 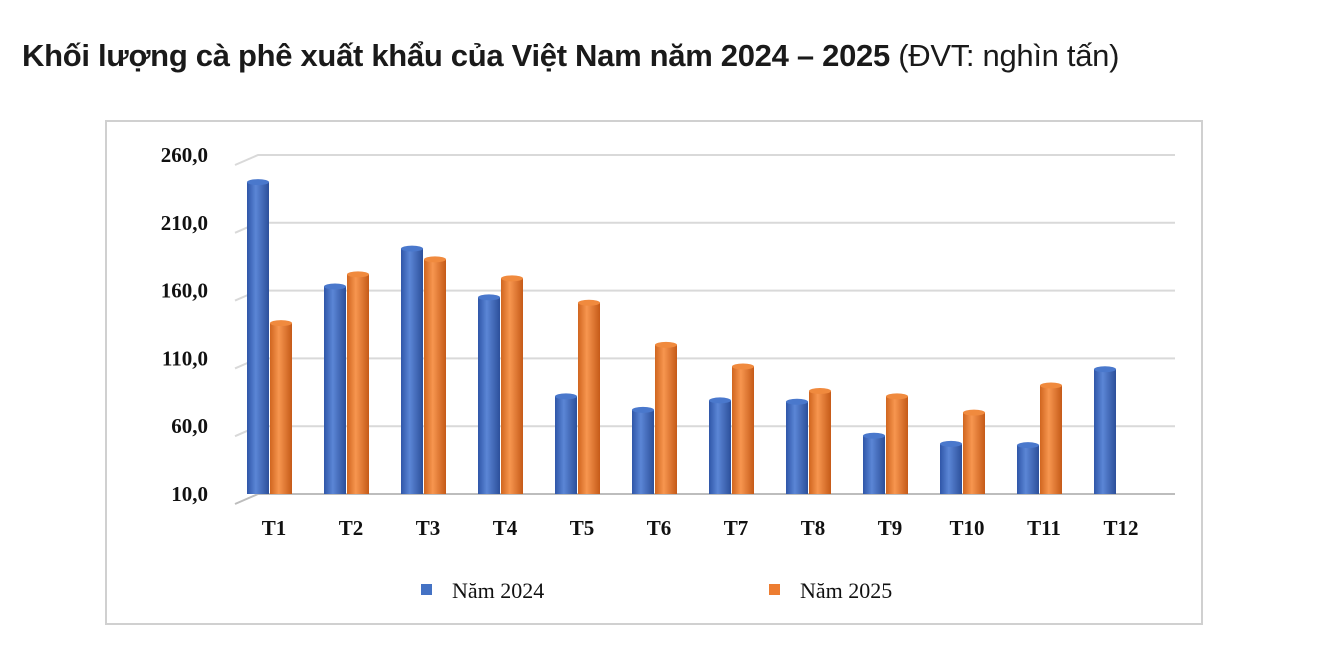 I want to click on x-tick-label: T12, so click(x=1120, y=528).